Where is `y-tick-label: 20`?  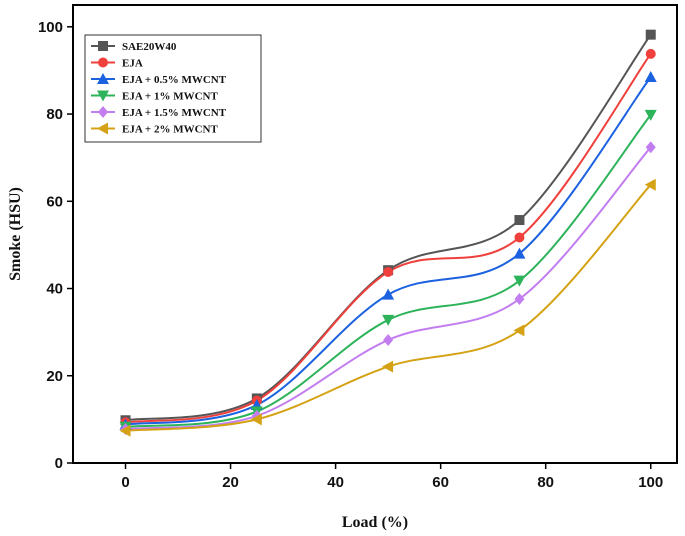 y-tick-label: 20 is located at coordinates (54, 376).